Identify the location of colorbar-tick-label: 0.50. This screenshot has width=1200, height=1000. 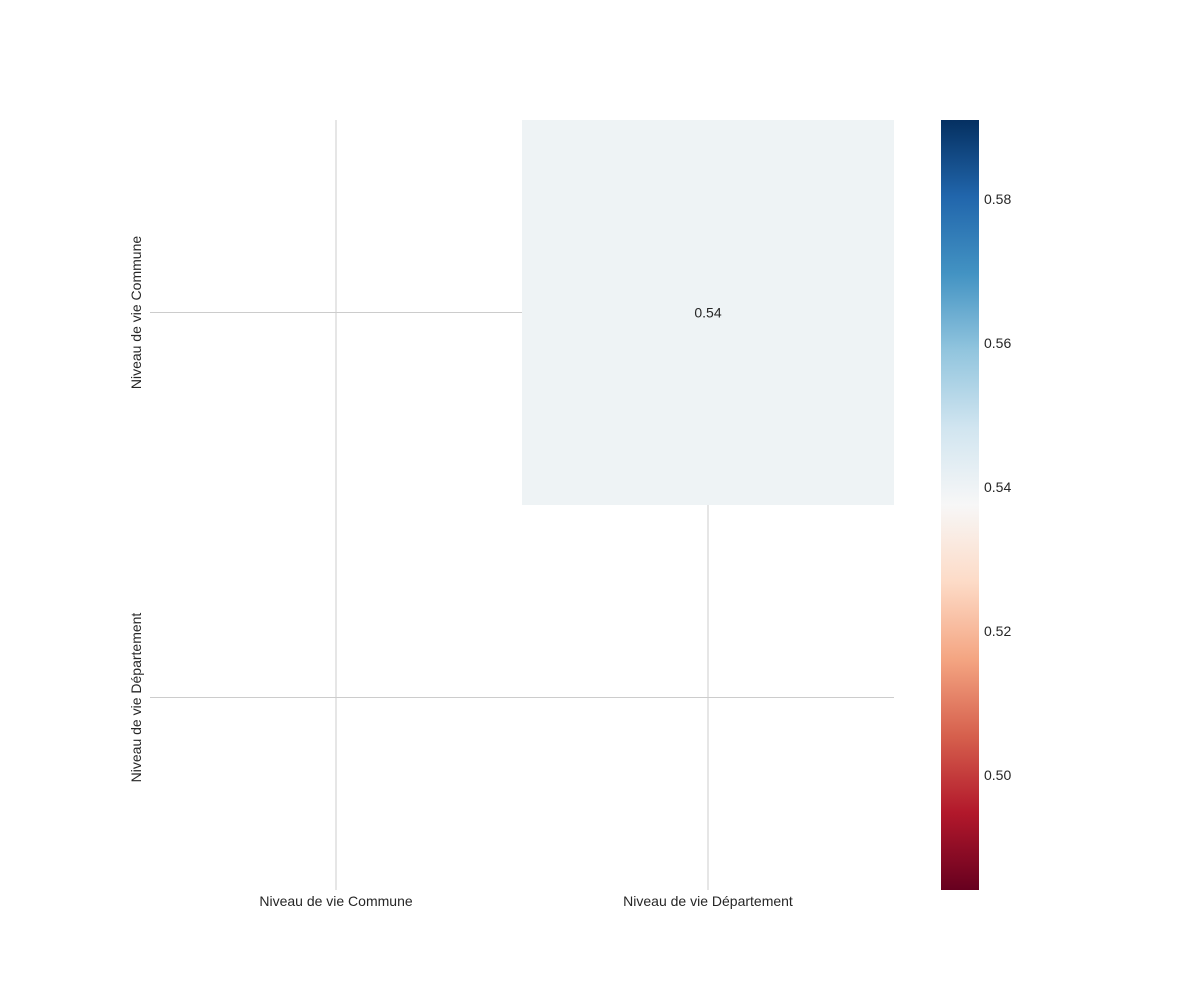
(997, 775).